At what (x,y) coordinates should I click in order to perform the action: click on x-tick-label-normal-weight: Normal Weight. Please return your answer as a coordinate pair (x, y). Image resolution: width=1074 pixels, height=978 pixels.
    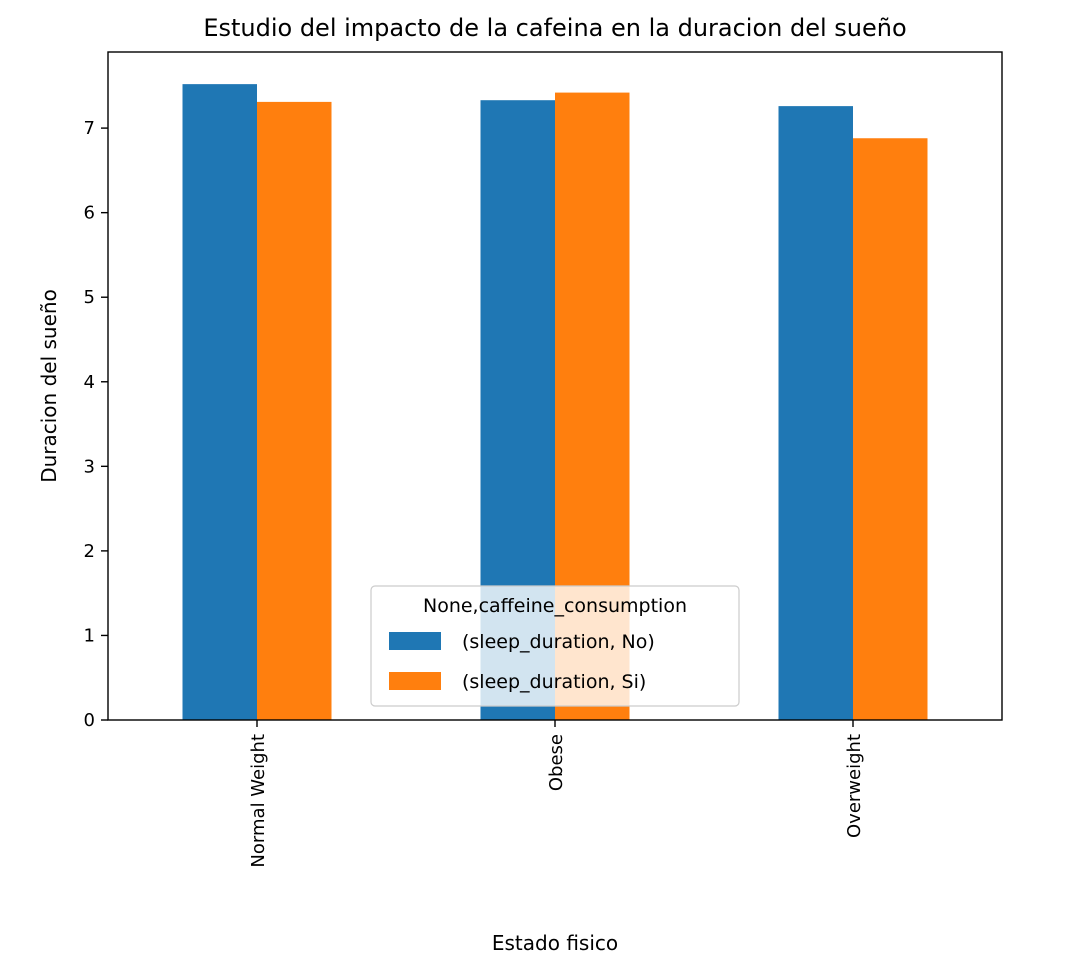
    Looking at the image, I should click on (258, 801).